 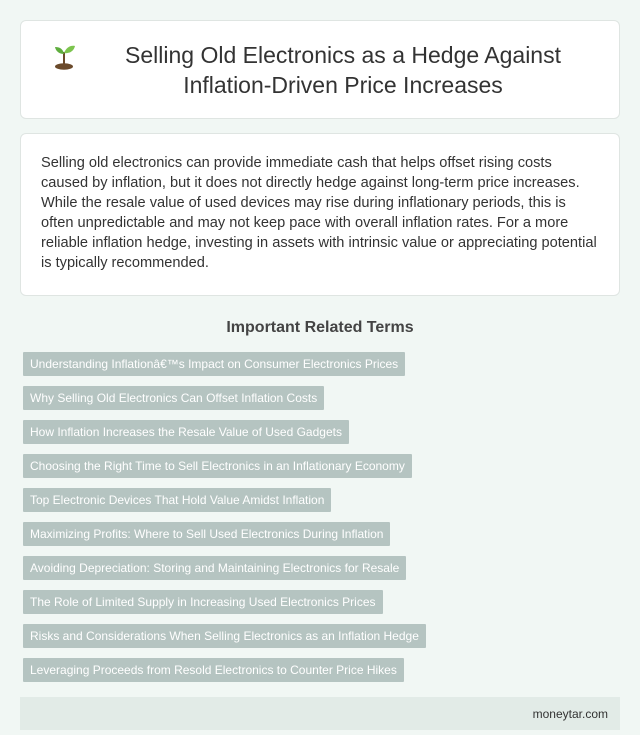 What do you see at coordinates (320, 713) in the screenshot?
I see `footer: moneytar.com` at bounding box center [320, 713].